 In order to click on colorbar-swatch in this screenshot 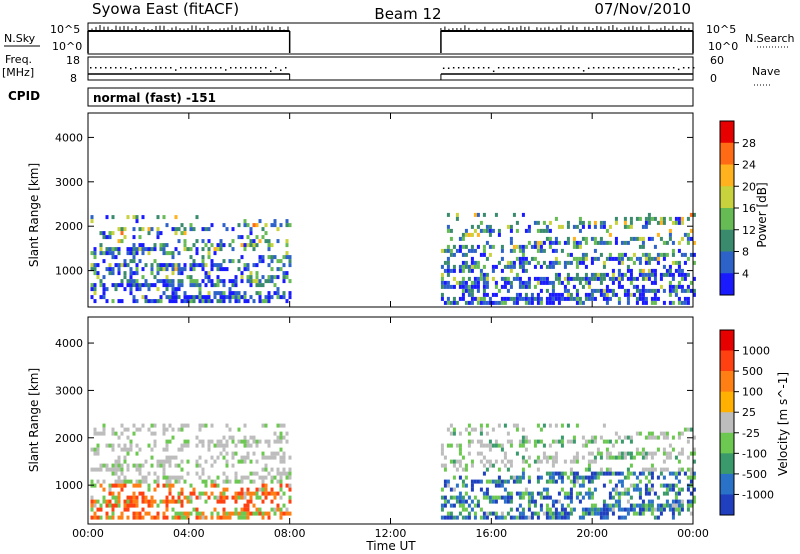, I will do `click(727, 402)`.